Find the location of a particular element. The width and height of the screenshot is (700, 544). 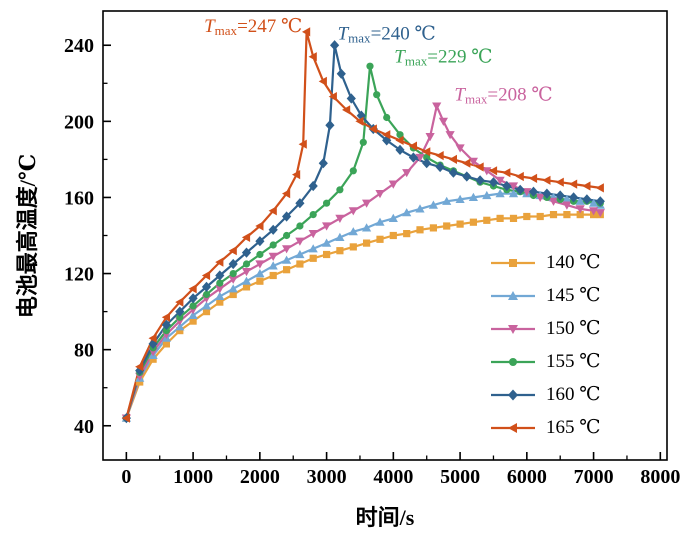

legend-item: 160 ℃ is located at coordinates (545, 394).